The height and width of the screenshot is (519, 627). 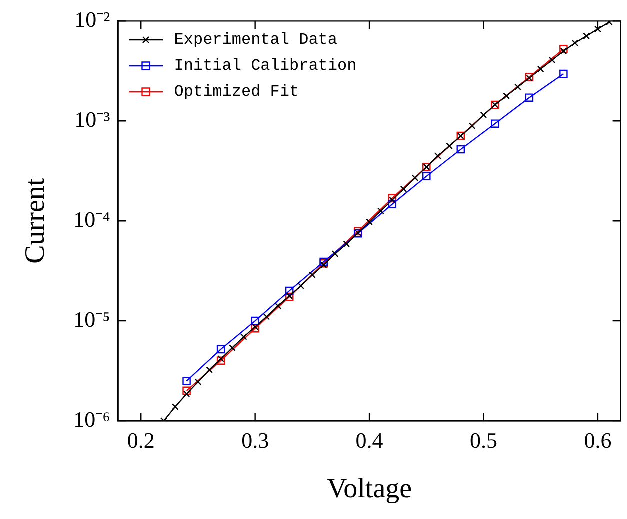 What do you see at coordinates (92, 419) in the screenshot?
I see `y-tick-label: 10⁻⁶` at bounding box center [92, 419].